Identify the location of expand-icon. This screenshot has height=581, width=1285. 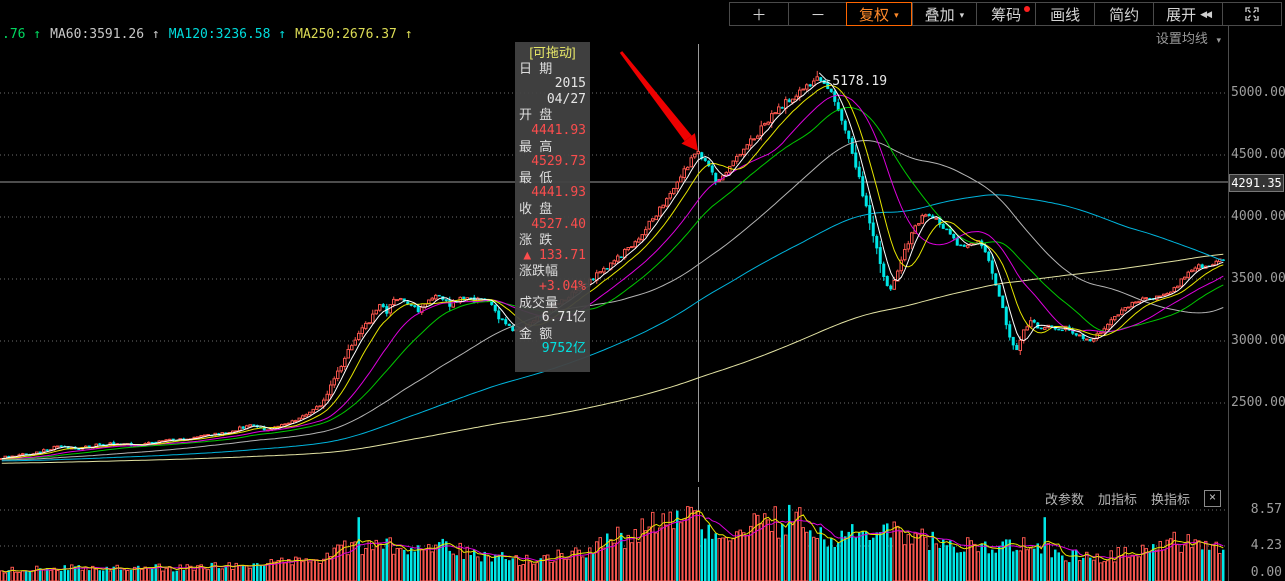
(1252, 14).